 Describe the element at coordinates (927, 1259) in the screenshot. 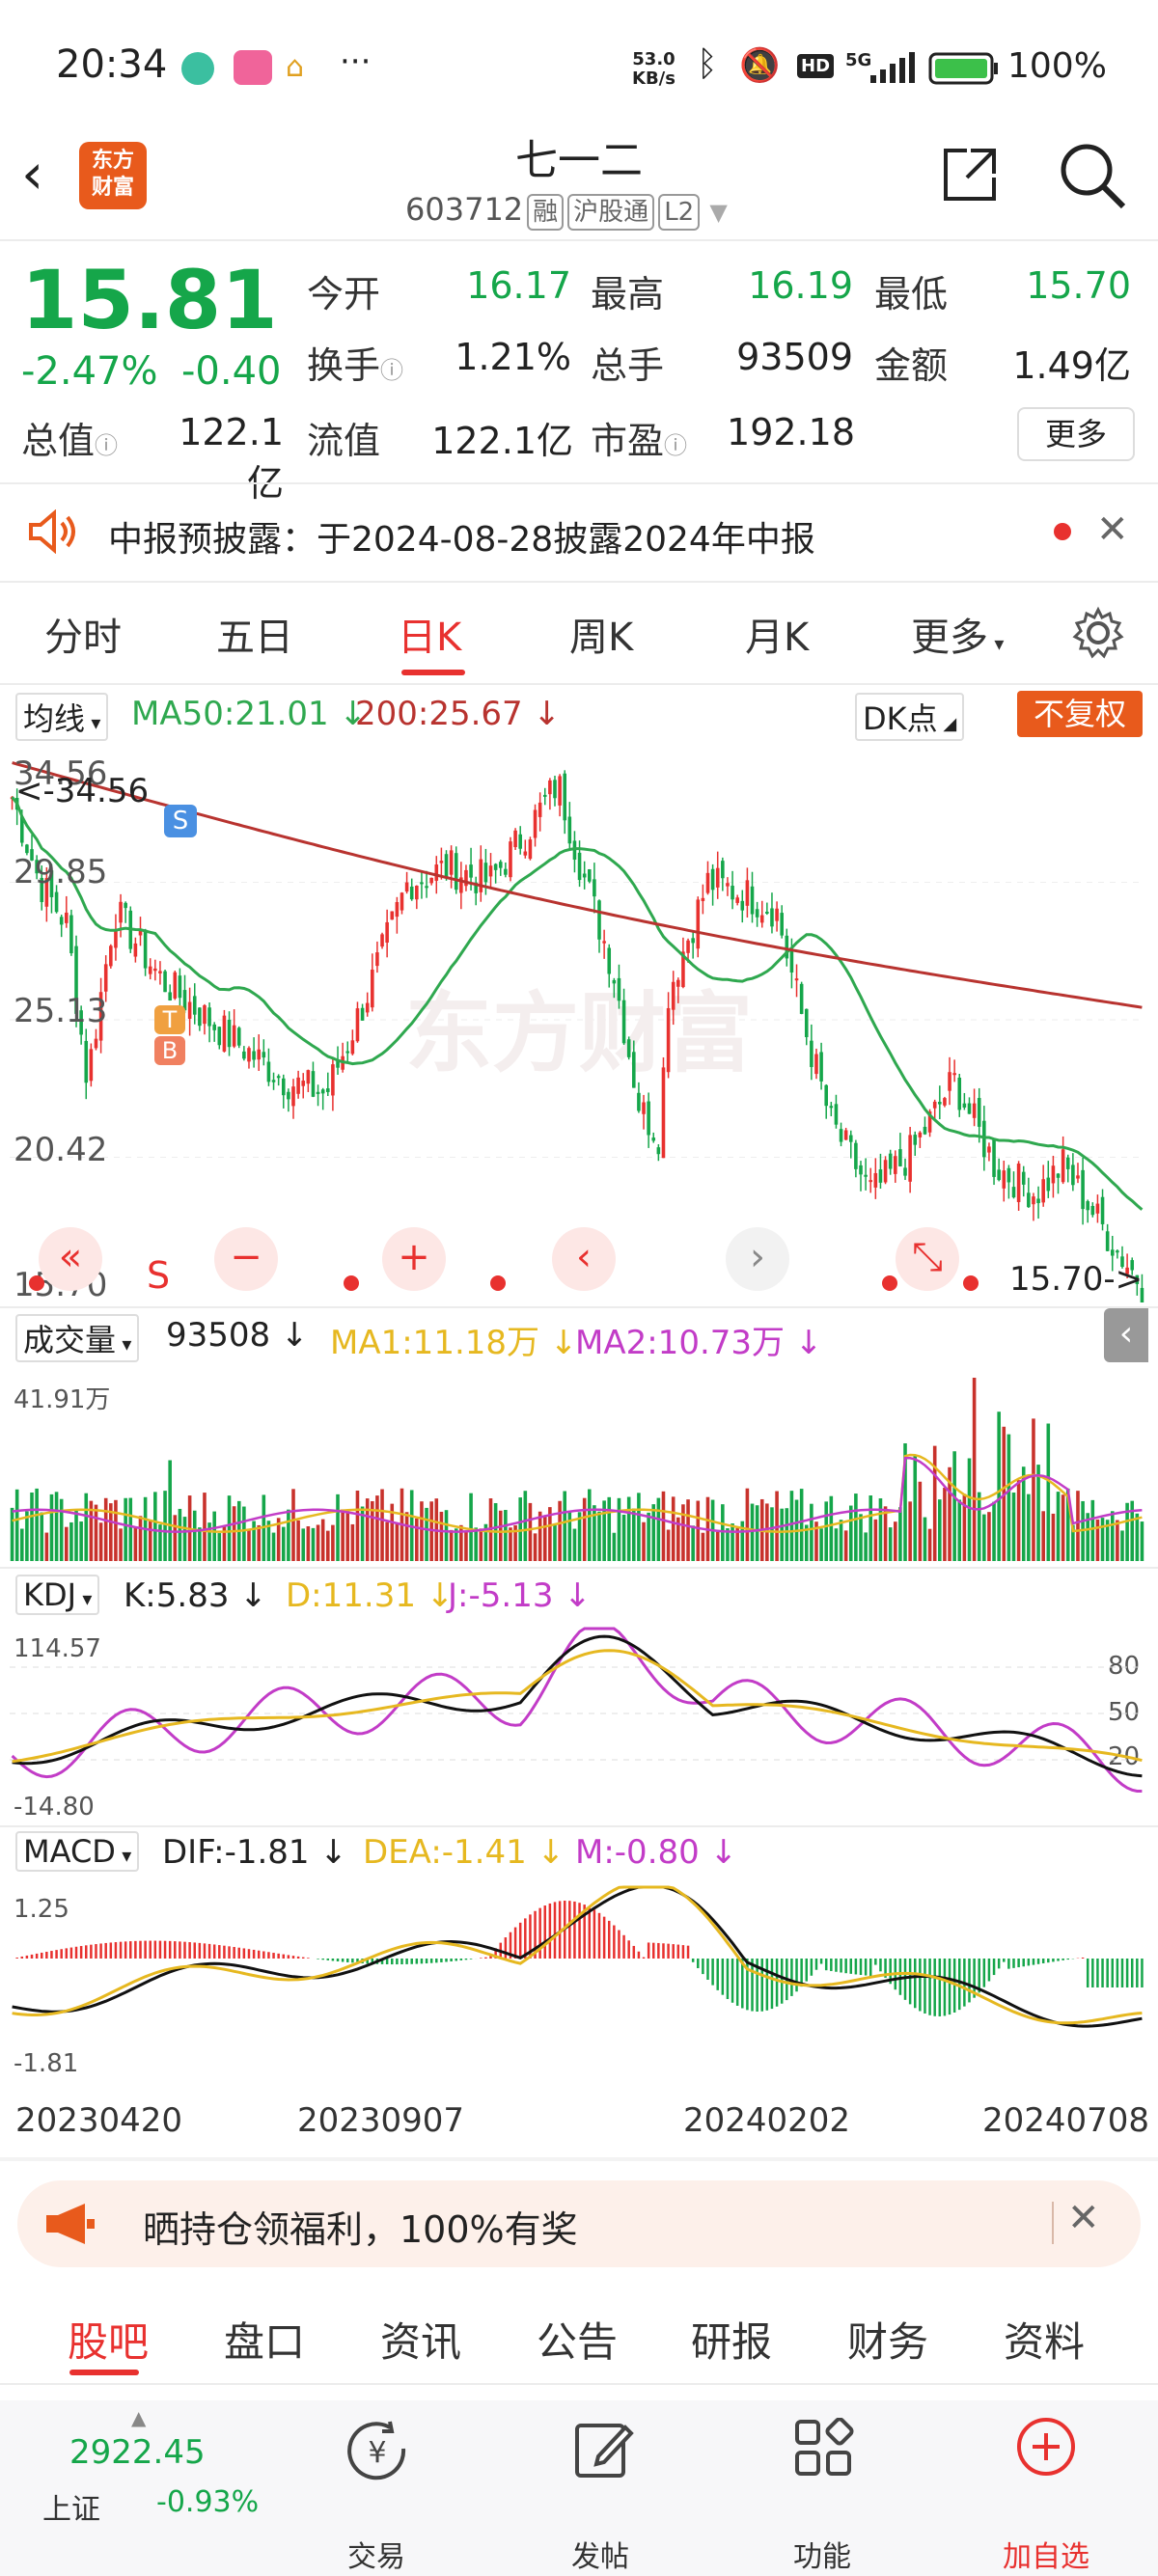

I see `fullscreen-icon: ⤡` at that location.